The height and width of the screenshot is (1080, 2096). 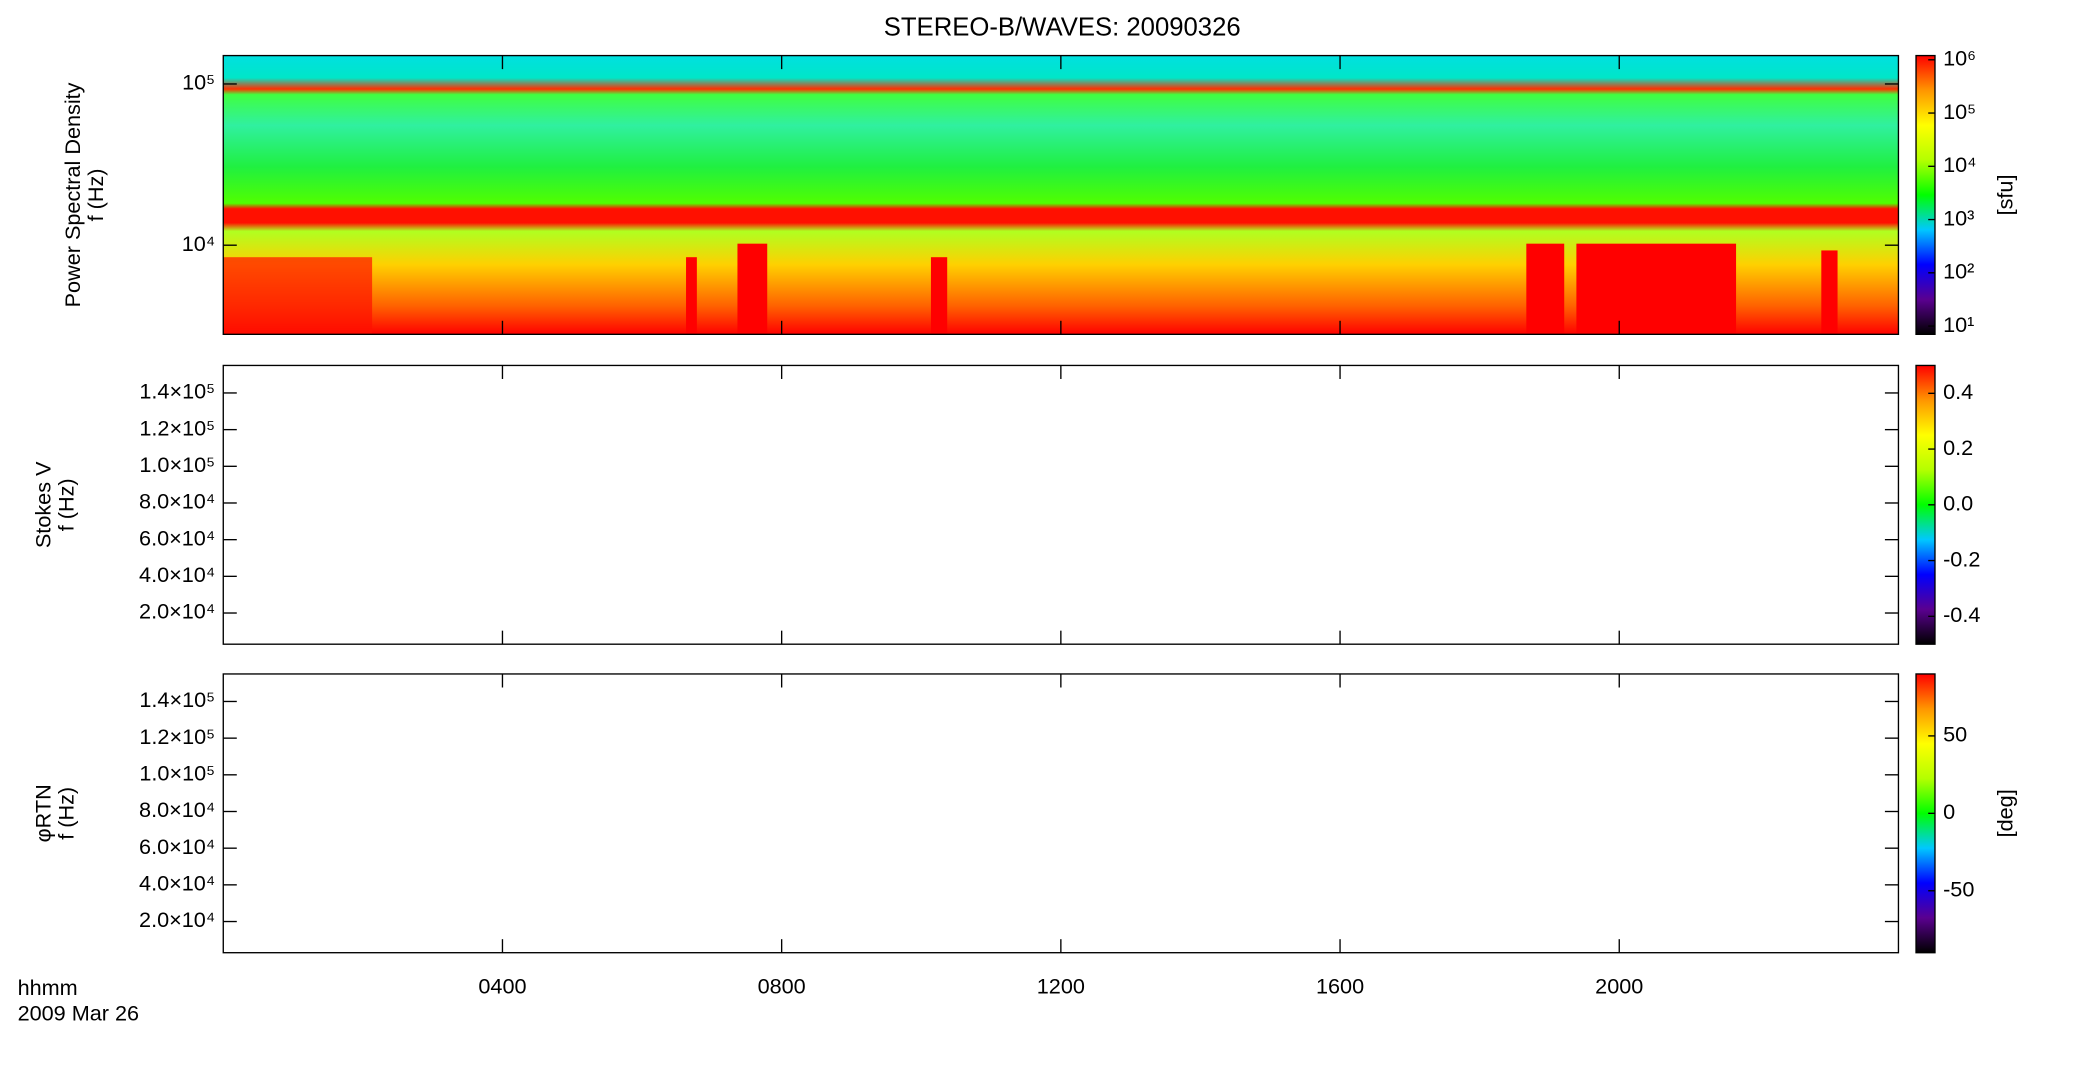 I want to click on colorbar-tick-label: 10⁴, so click(x=1959, y=164).